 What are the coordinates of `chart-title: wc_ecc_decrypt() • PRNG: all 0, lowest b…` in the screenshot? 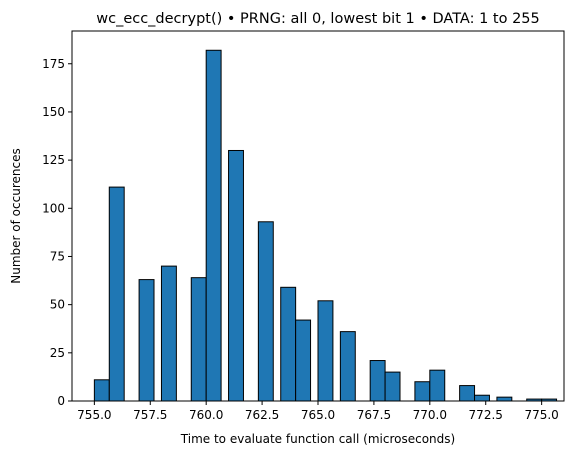 It's located at (318, 19).